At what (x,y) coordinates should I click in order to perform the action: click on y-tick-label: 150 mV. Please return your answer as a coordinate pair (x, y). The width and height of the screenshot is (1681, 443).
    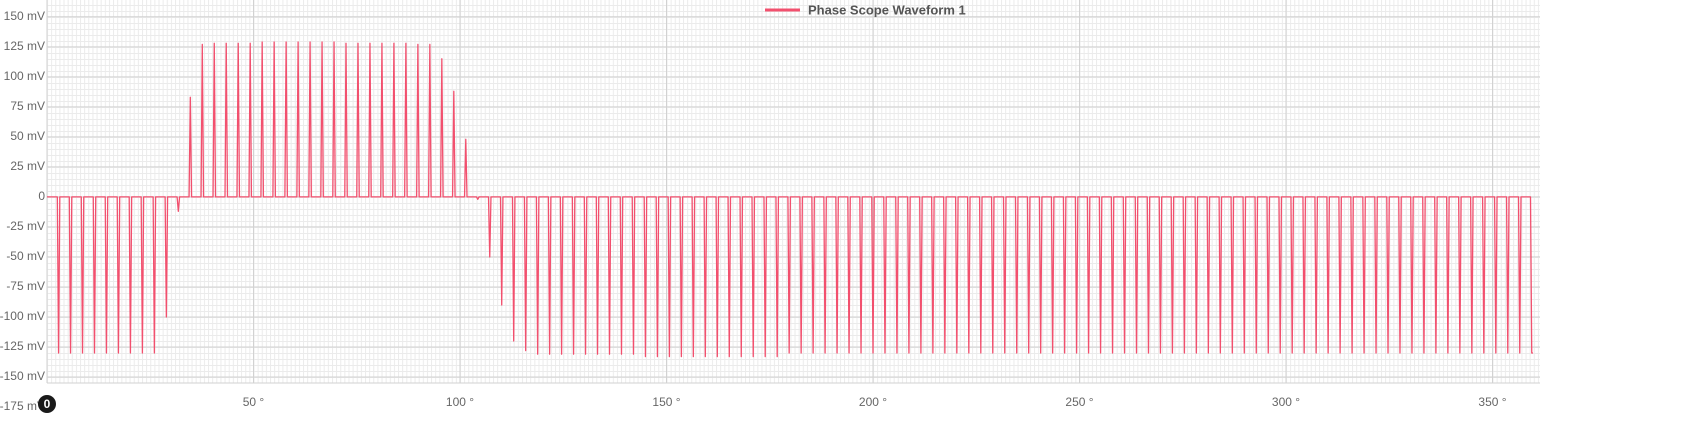
    Looking at the image, I should click on (24, 16).